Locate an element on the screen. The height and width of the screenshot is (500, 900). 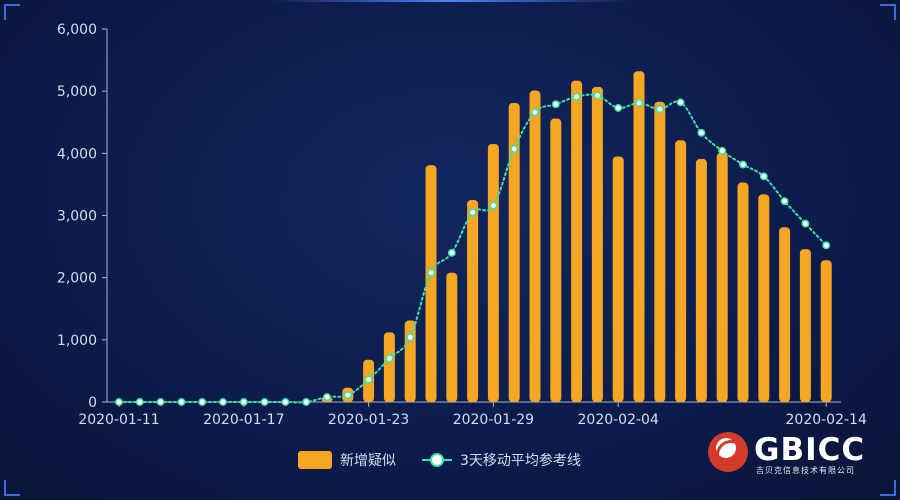
y-tick-label: 0 is located at coordinates (92, 403).